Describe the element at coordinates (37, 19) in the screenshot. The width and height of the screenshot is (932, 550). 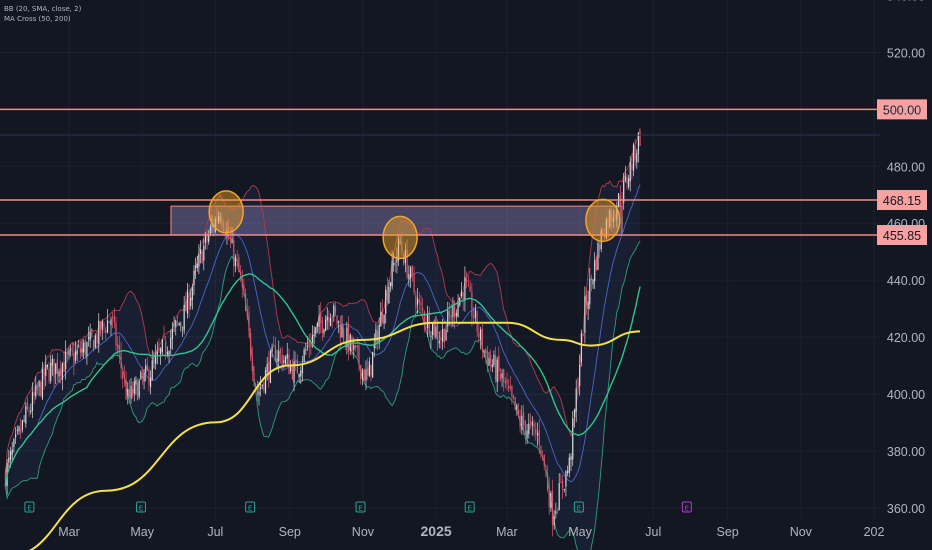
I see `legend-ma-cross: MA Cross (50, 200)` at that location.